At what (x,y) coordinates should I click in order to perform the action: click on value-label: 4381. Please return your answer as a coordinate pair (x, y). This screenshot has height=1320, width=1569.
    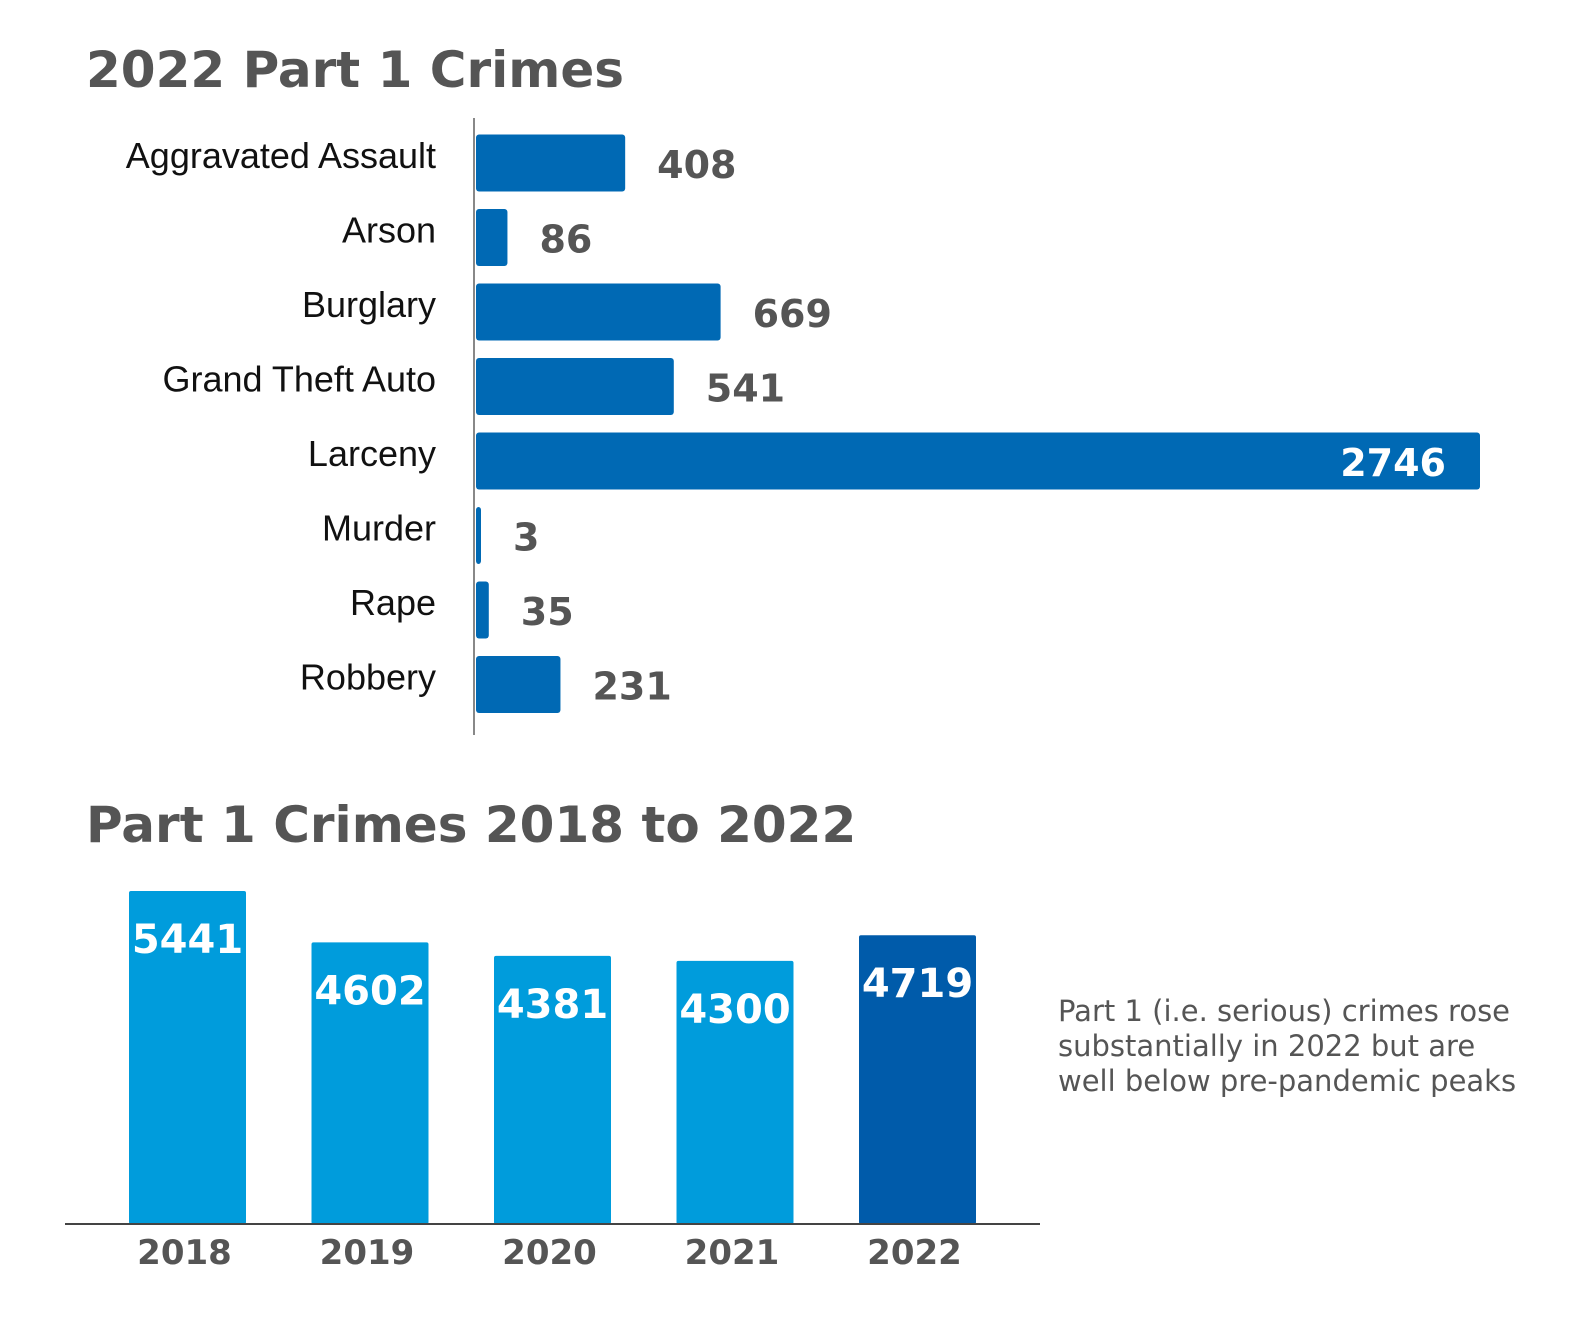
    Looking at the image, I should click on (552, 1005).